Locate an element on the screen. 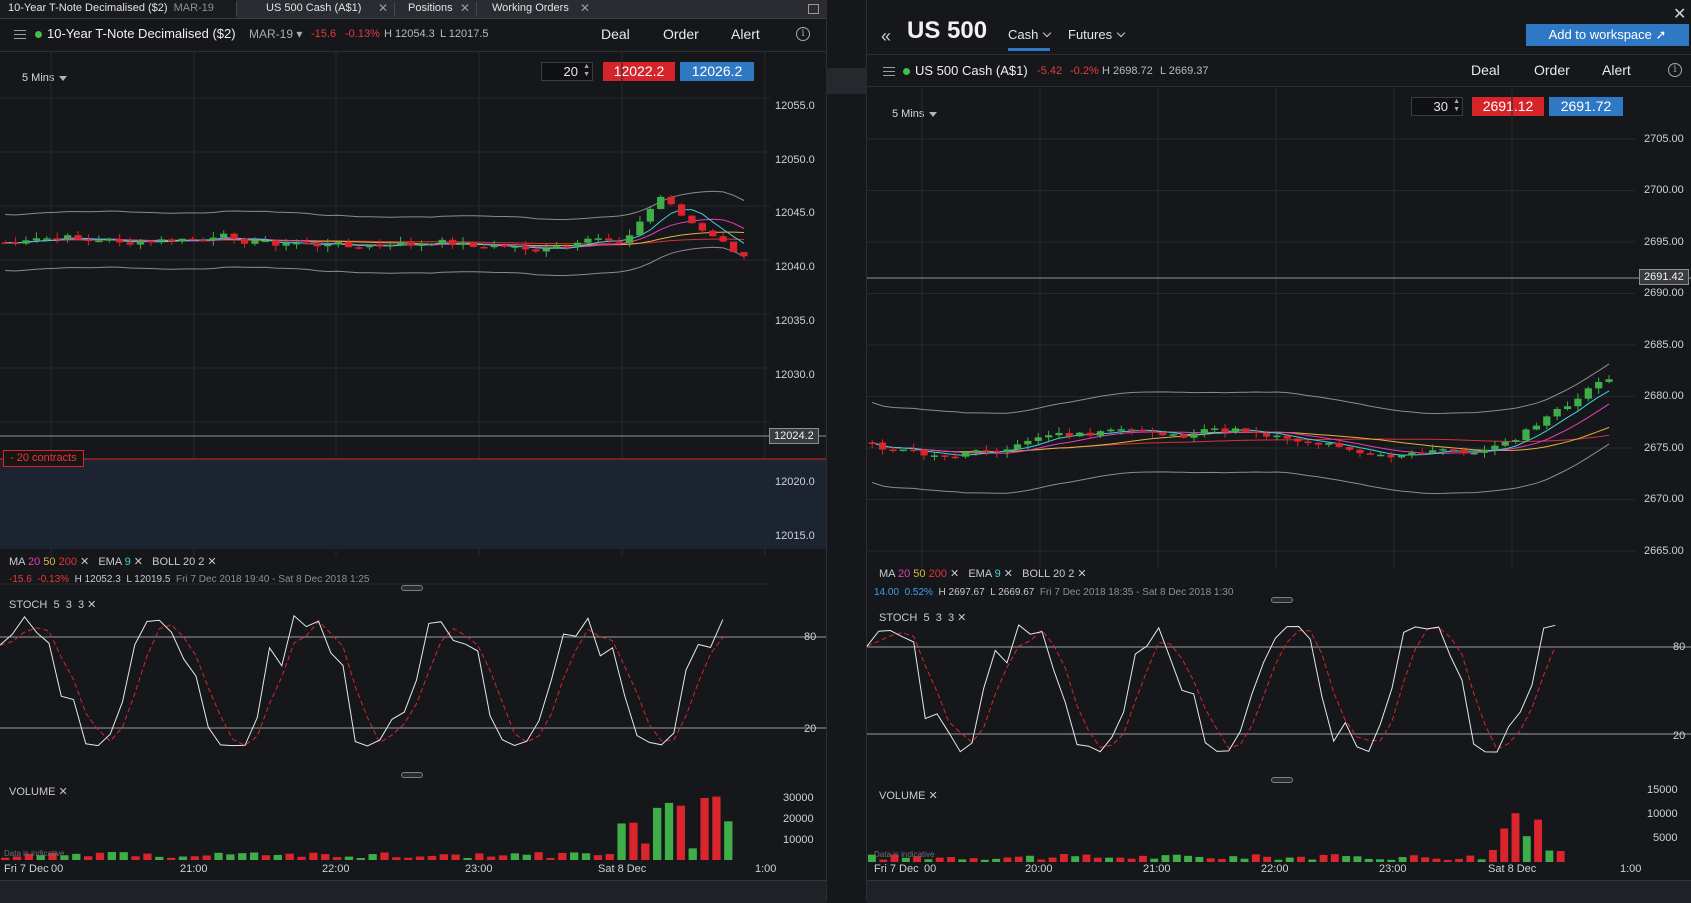  quantity-input: 20 ▲ ▼ is located at coordinates (567, 71).